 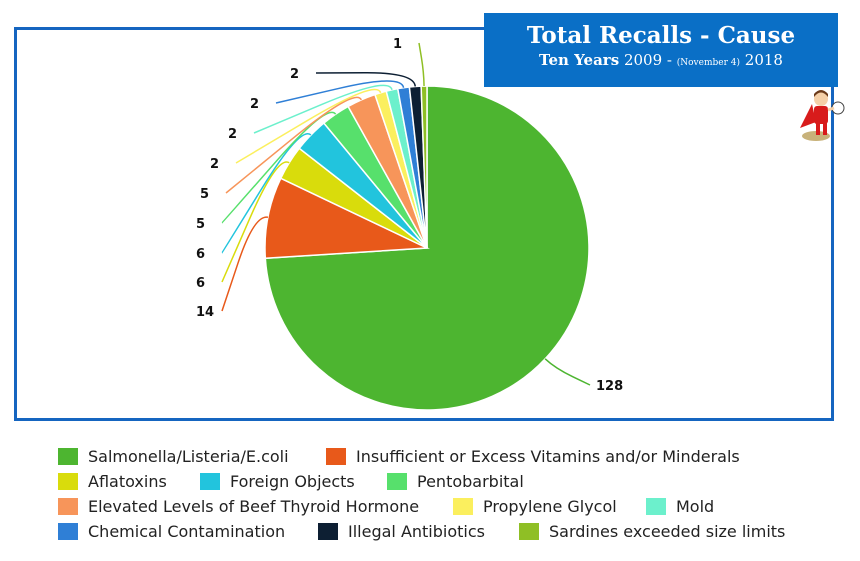 I want to click on legend-label: Mold, so click(x=695, y=506).